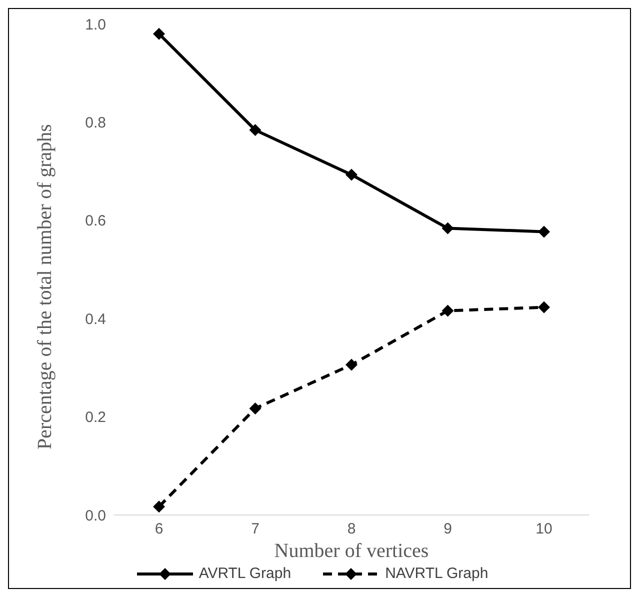  What do you see at coordinates (95, 515) in the screenshot?
I see `y-tick-label: 0.0` at bounding box center [95, 515].